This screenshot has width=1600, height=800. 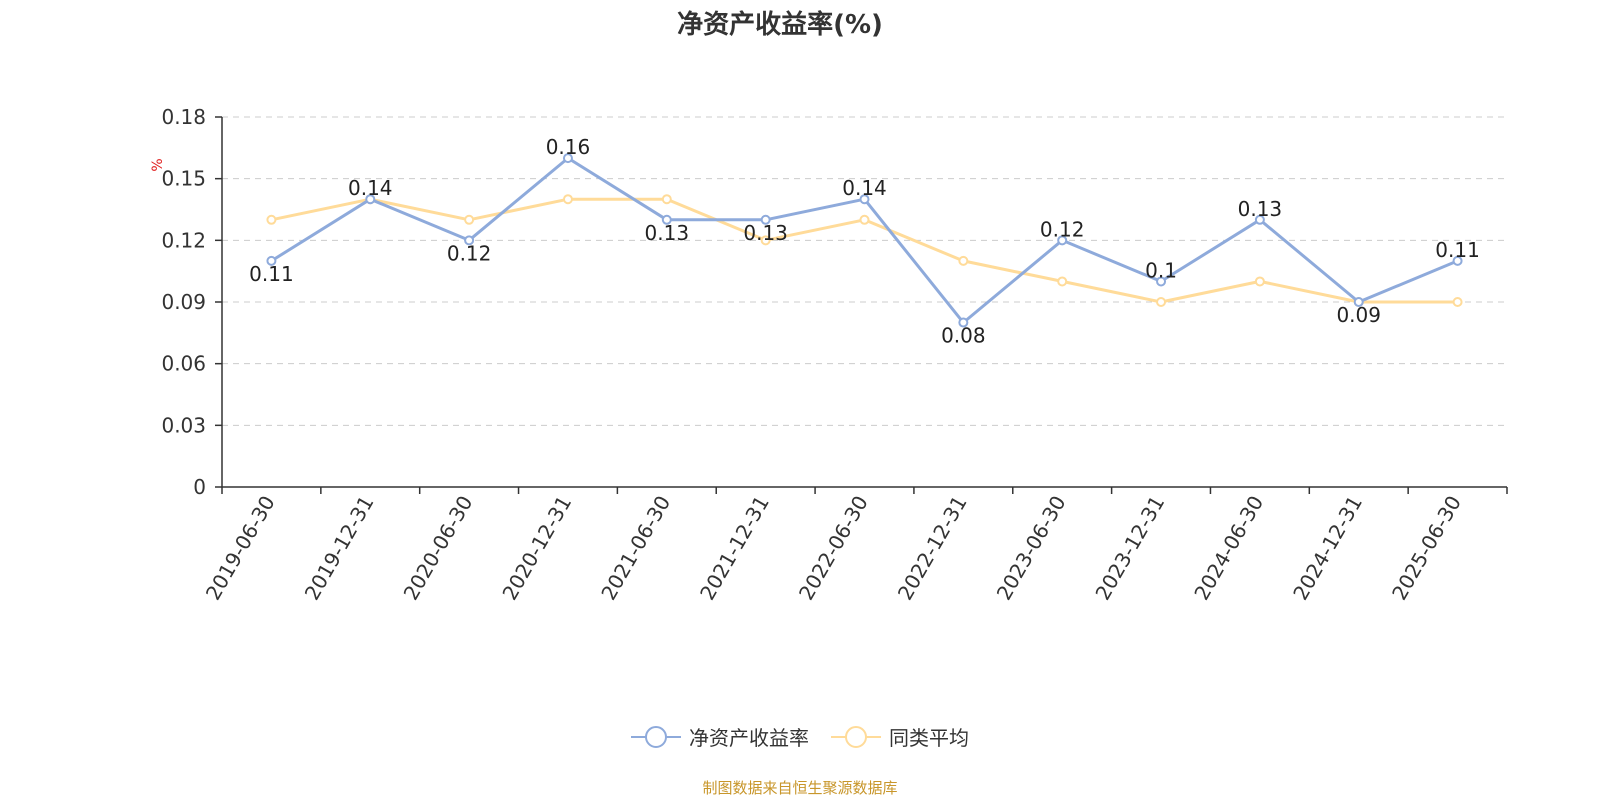 What do you see at coordinates (780, 25) in the screenshot?
I see `chart-title: 净资产收益率(%)` at bounding box center [780, 25].